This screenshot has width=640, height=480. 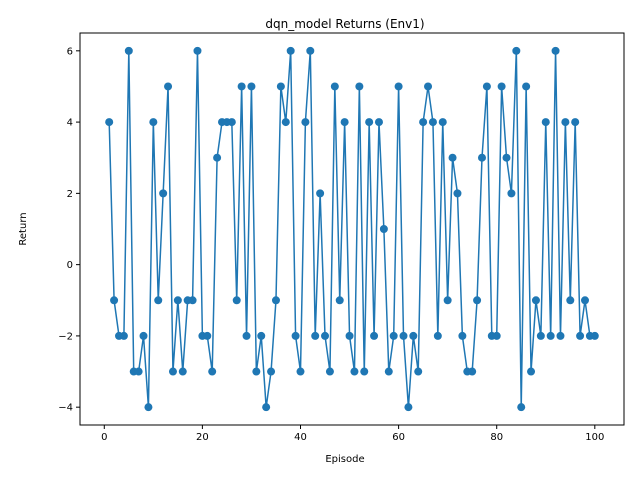 I want to click on x-tick-label: 40, so click(x=300, y=437).